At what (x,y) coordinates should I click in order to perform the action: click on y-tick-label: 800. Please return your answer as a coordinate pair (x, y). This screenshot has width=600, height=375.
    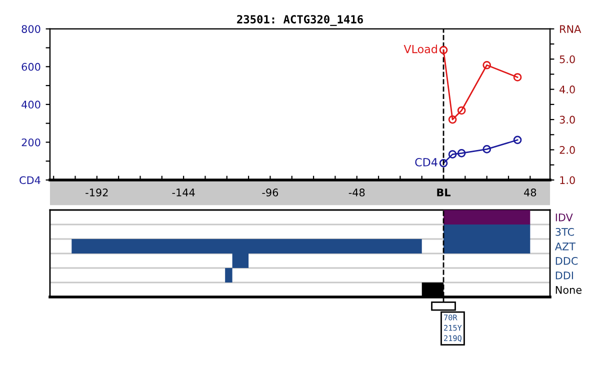
    Looking at the image, I should click on (31, 29).